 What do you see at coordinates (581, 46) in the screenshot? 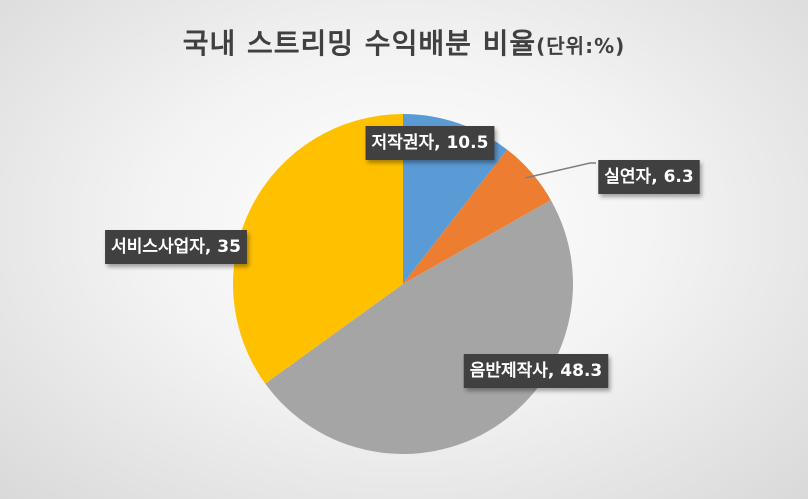
I see `chart-title-unit: (단위:%)` at bounding box center [581, 46].